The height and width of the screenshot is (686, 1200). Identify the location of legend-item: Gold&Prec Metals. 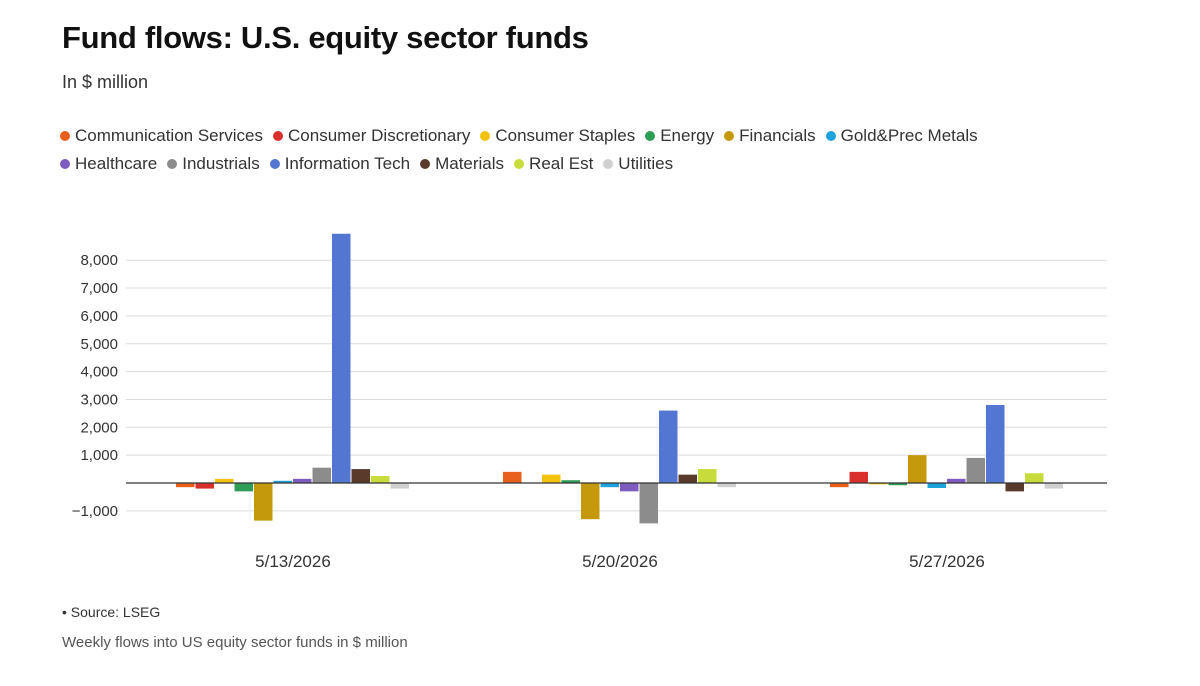
(901, 136).